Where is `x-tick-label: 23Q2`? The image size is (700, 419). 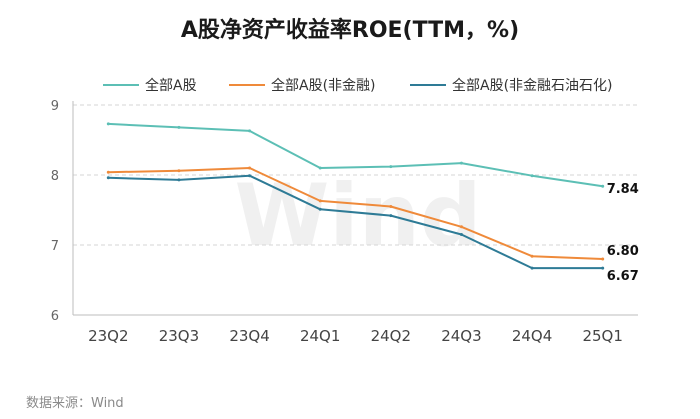
x-tick-label: 23Q2 is located at coordinates (108, 336).